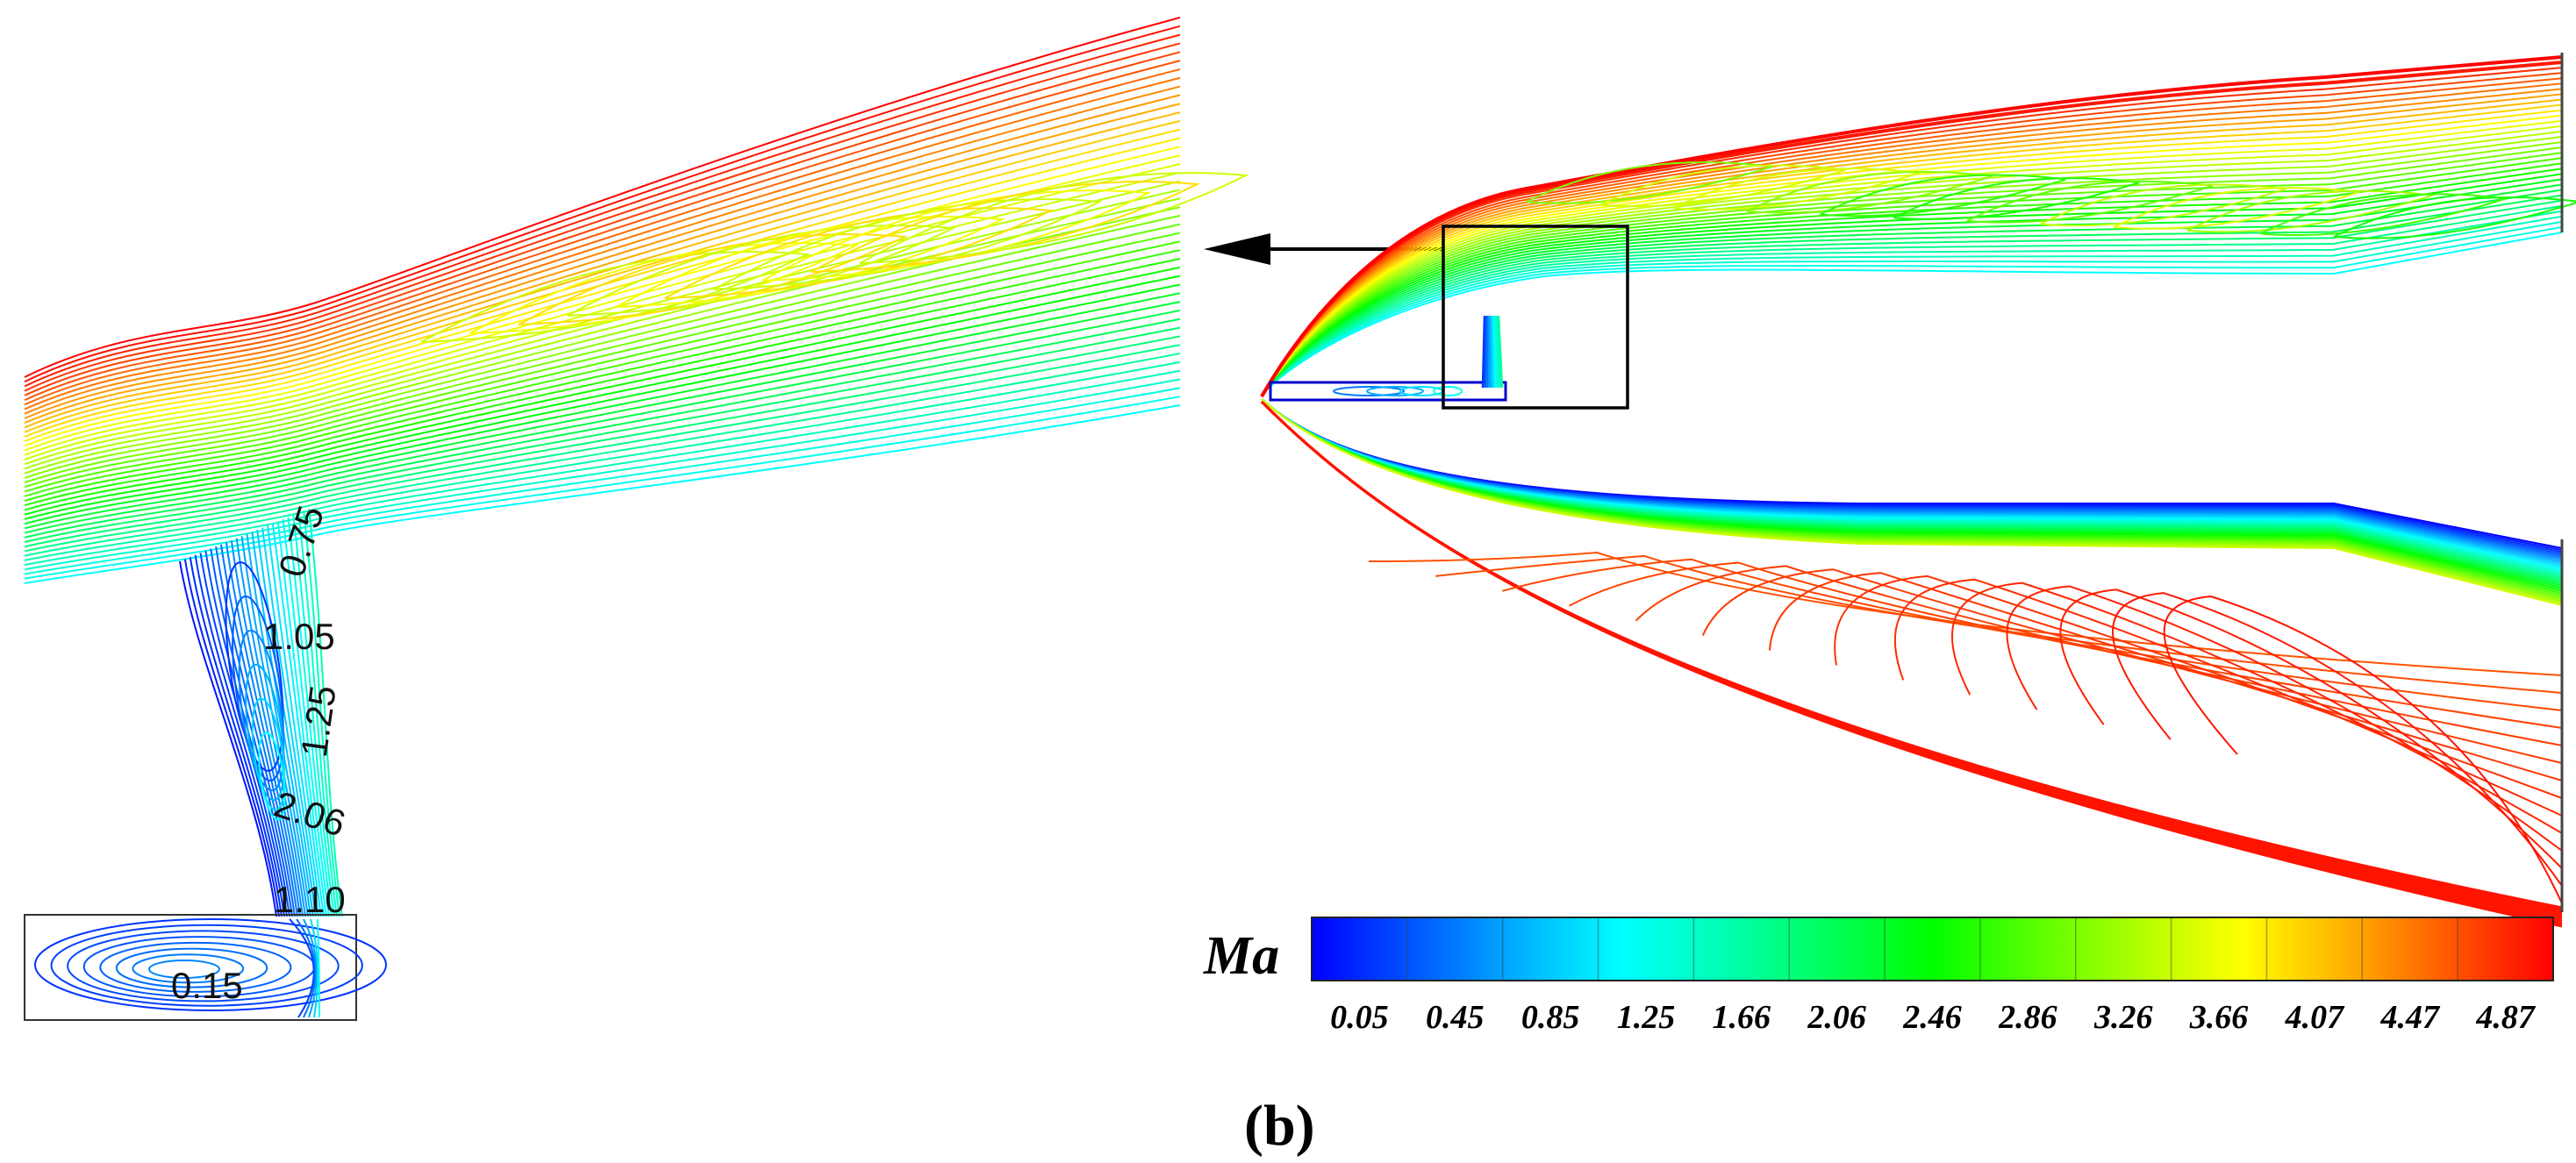 The height and width of the screenshot is (1163, 2576). What do you see at coordinates (2123, 1017) in the screenshot?
I see `colorbar-tick-label: 3.26` at bounding box center [2123, 1017].